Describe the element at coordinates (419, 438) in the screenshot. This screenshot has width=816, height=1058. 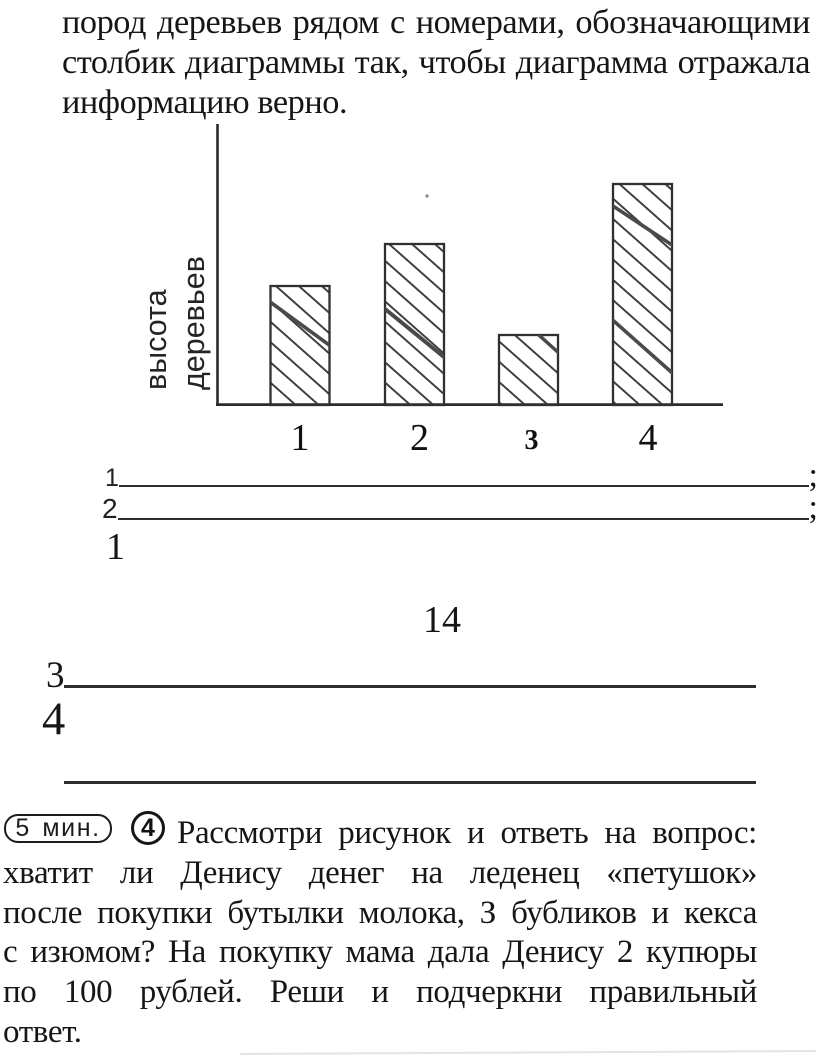
I see `svg-text: 2` at that location.